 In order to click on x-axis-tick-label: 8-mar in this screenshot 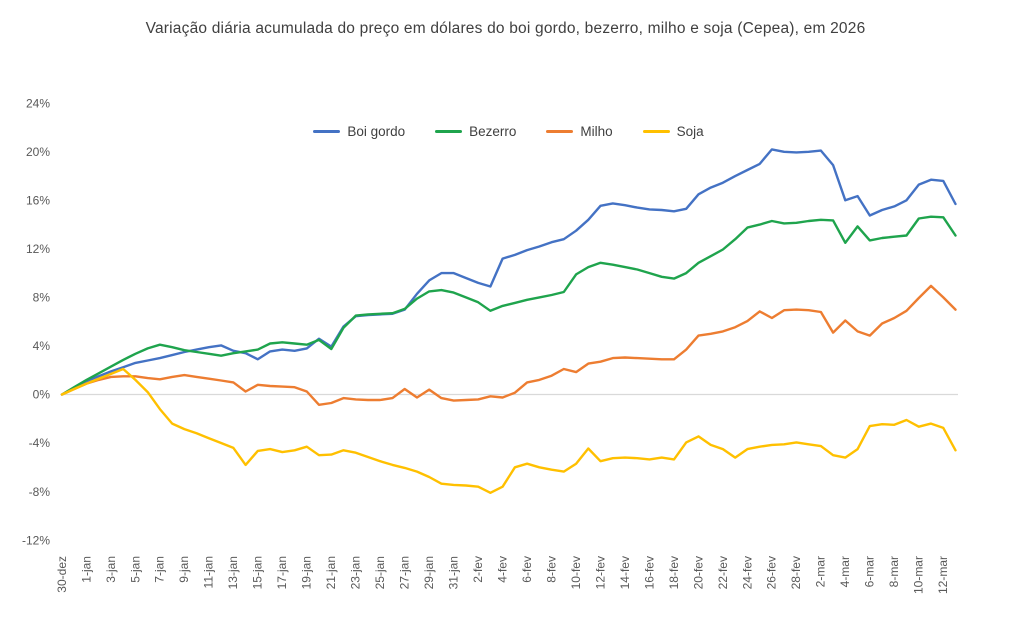, I will do `click(894, 571)`.